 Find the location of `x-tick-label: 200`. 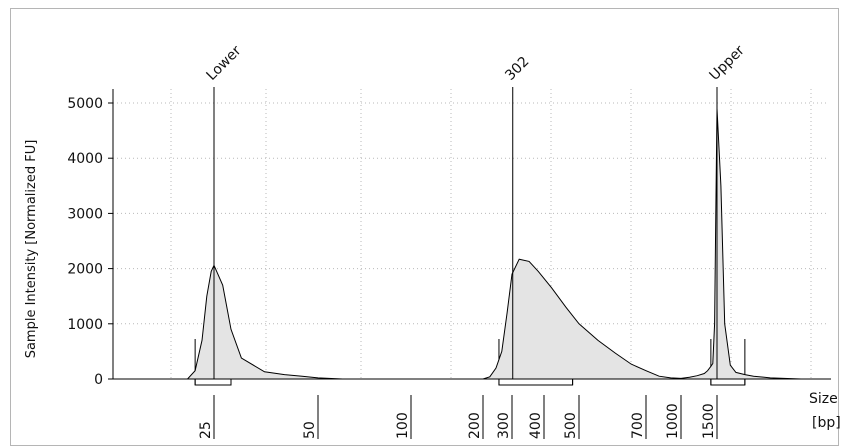

x-tick-label: 200 is located at coordinates (475, 425).